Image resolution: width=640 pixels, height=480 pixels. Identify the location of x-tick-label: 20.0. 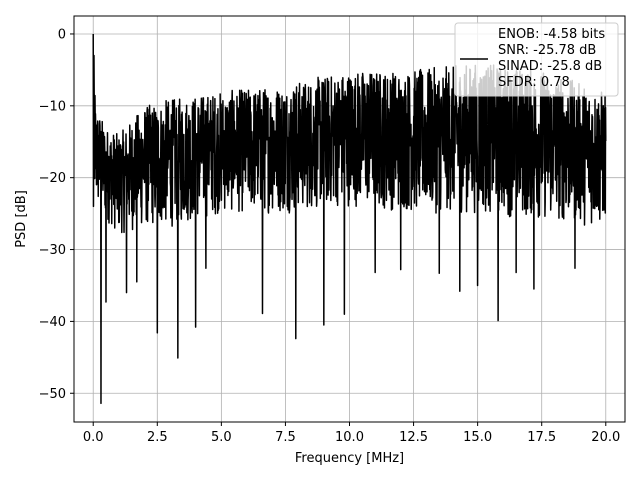
(605, 437).